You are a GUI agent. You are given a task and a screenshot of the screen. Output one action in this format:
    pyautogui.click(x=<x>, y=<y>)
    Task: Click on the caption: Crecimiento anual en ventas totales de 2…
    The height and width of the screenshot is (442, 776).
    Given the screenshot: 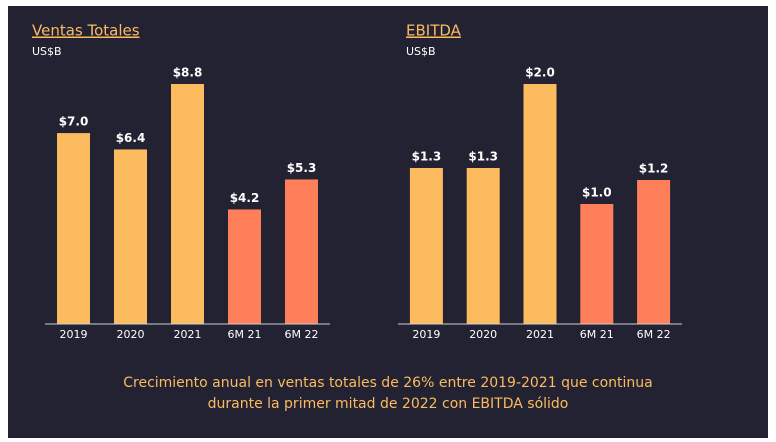 What is the action you would take?
    pyautogui.click(x=388, y=383)
    